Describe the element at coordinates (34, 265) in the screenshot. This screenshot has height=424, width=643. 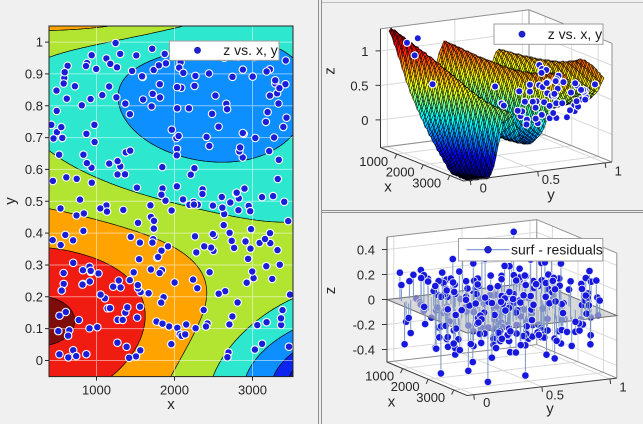
I see `svg-text: 0.3` at that location.